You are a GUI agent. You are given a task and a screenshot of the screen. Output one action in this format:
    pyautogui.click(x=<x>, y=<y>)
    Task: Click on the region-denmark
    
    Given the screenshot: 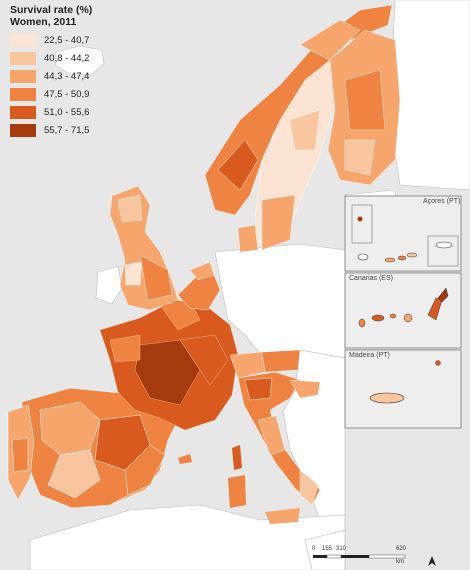 What is the action you would take?
    pyautogui.click(x=248, y=238)
    